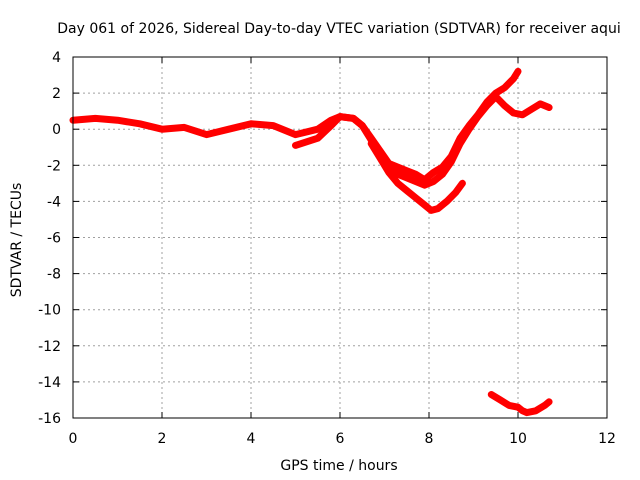 The height and width of the screenshot is (480, 640). What do you see at coordinates (518, 439) in the screenshot?
I see `x-tick-label: 10` at bounding box center [518, 439].